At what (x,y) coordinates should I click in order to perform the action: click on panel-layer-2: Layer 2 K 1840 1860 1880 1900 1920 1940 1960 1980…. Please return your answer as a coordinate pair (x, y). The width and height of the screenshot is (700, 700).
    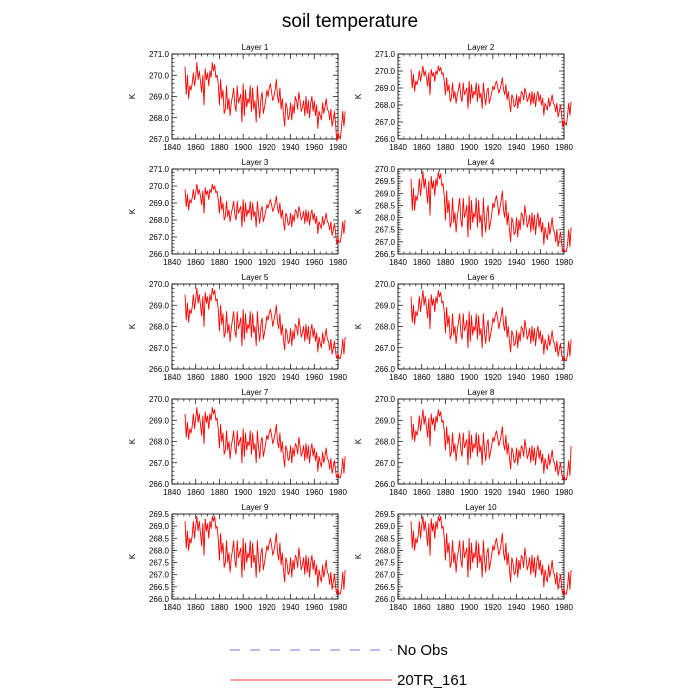
    Looking at the image, I should click on (463, 97).